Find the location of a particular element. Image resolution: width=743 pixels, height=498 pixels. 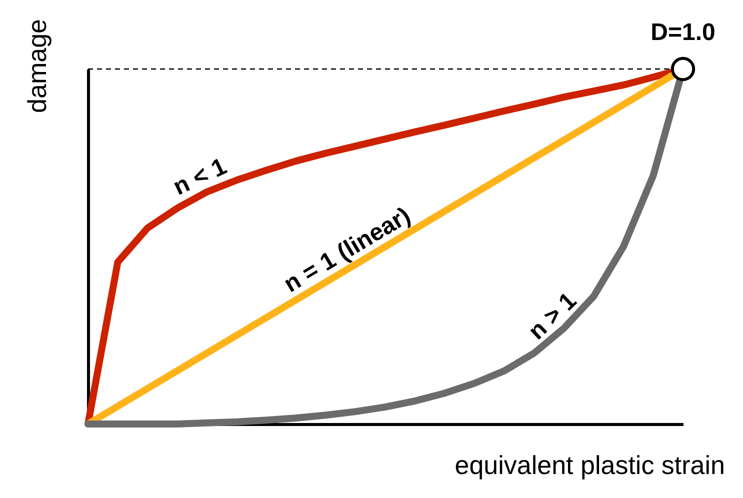

x-axis-title: equivalent plastic strain is located at coordinates (589, 465).